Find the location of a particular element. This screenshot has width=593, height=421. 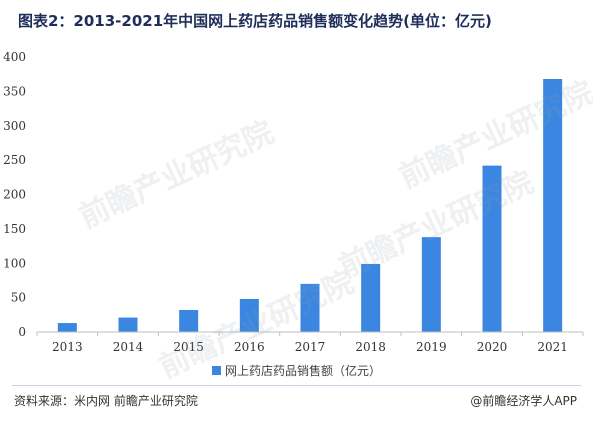

y-tick-label: 0 is located at coordinates (22, 332).